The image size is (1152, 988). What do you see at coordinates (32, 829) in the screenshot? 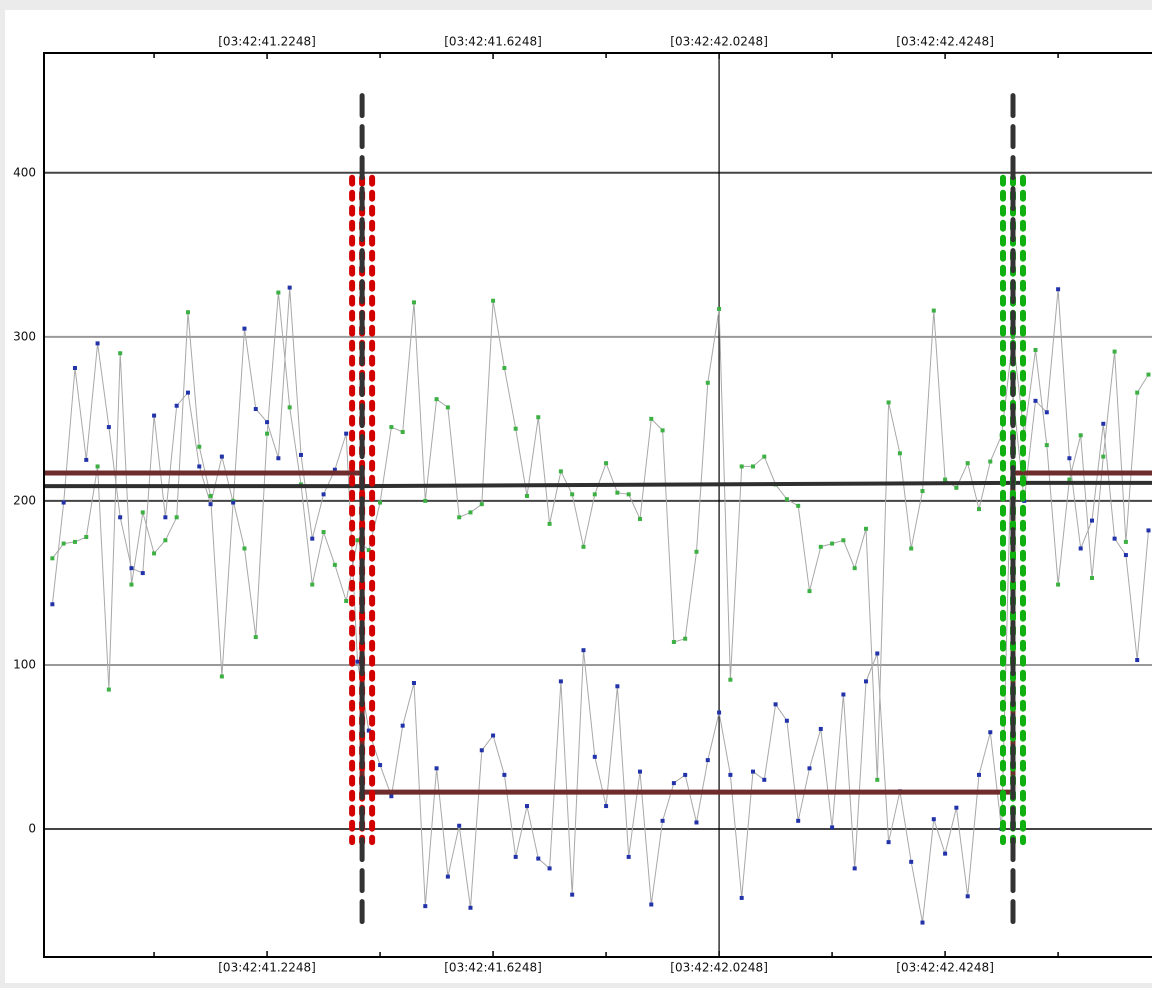
I see `y-tick-label: 0` at bounding box center [32, 829].